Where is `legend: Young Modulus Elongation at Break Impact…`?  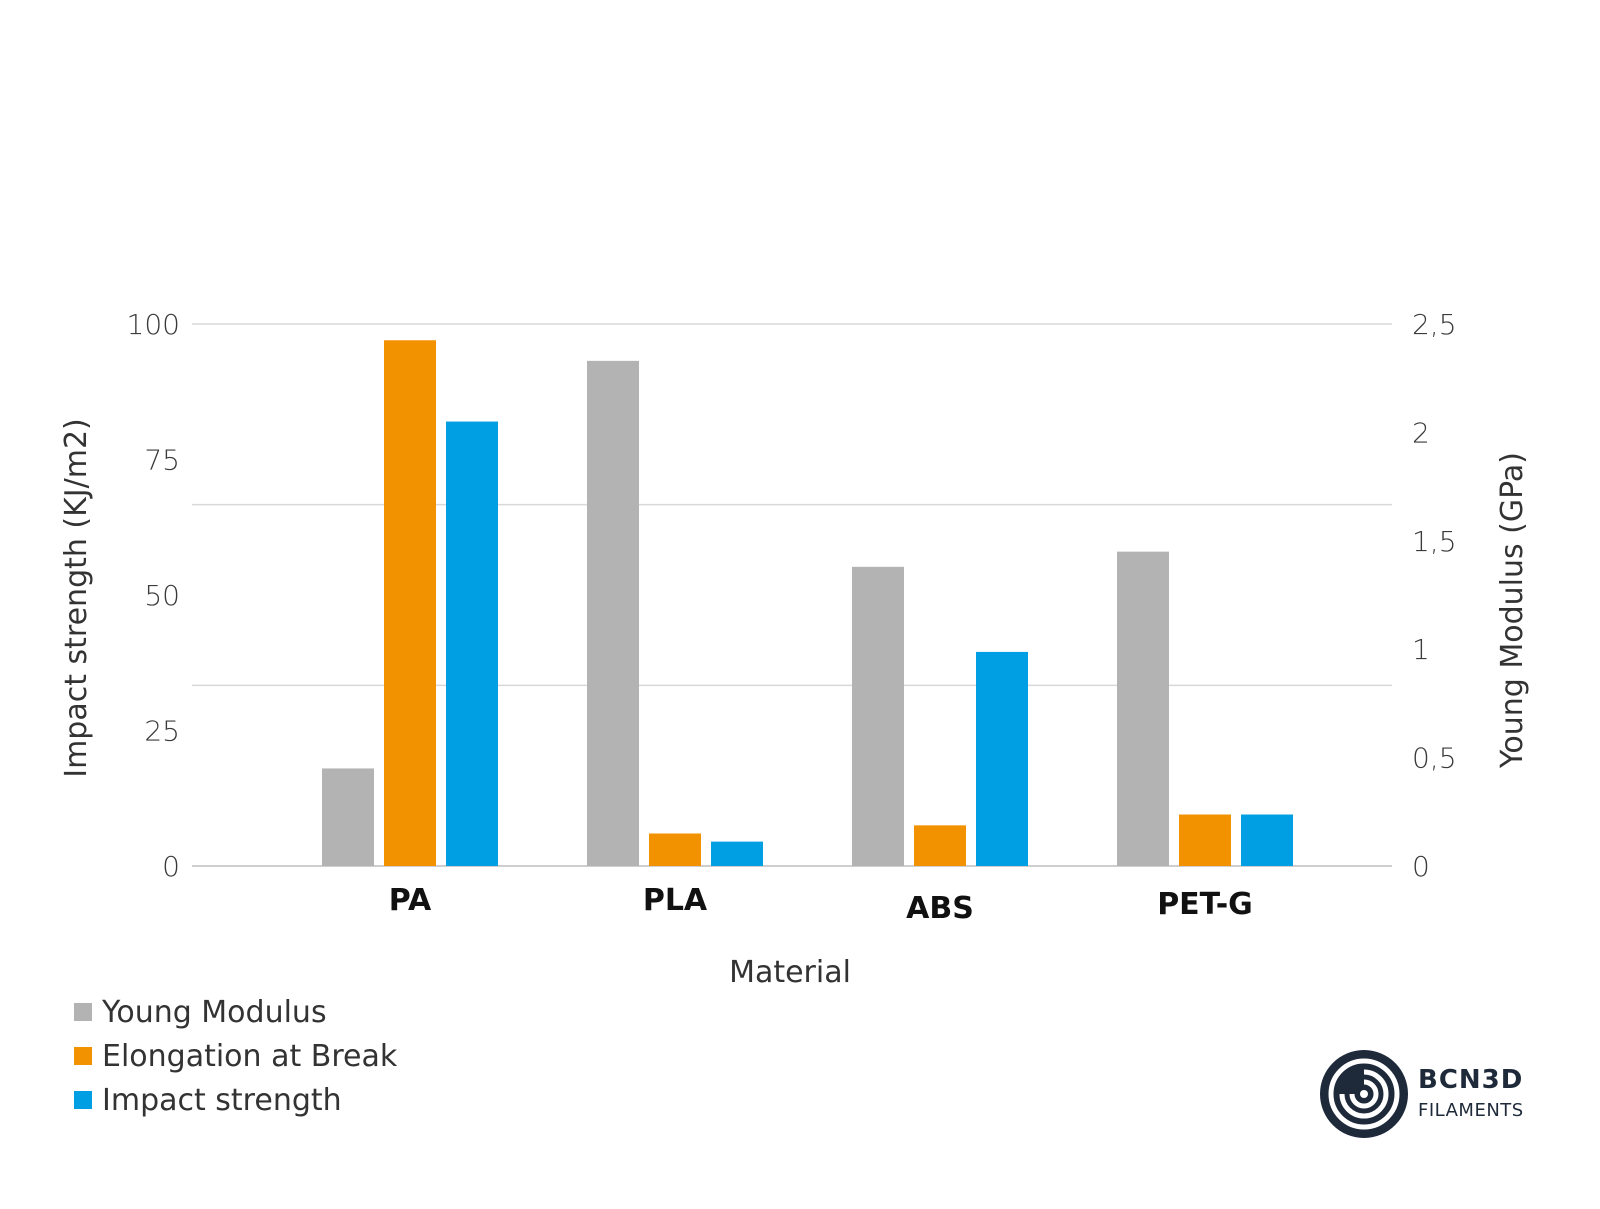
legend: Young Modulus Elongation at Break Impact… is located at coordinates (235, 1056).